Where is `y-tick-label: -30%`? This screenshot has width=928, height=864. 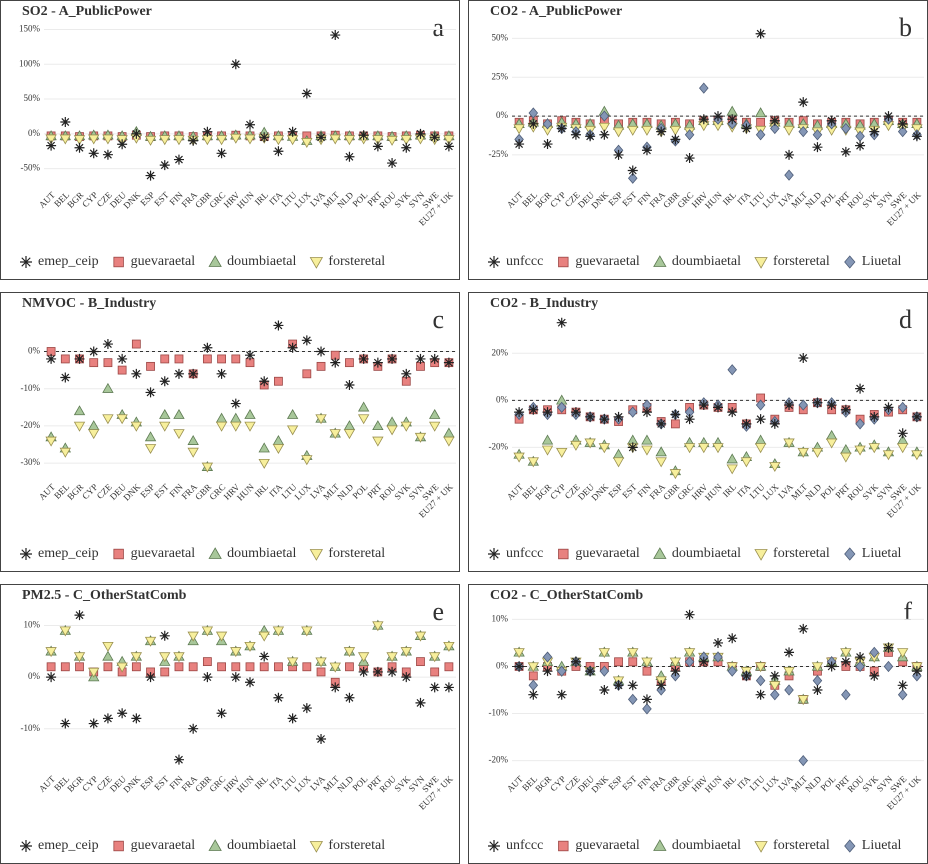 y-tick-label: -30% is located at coordinates (31, 462).